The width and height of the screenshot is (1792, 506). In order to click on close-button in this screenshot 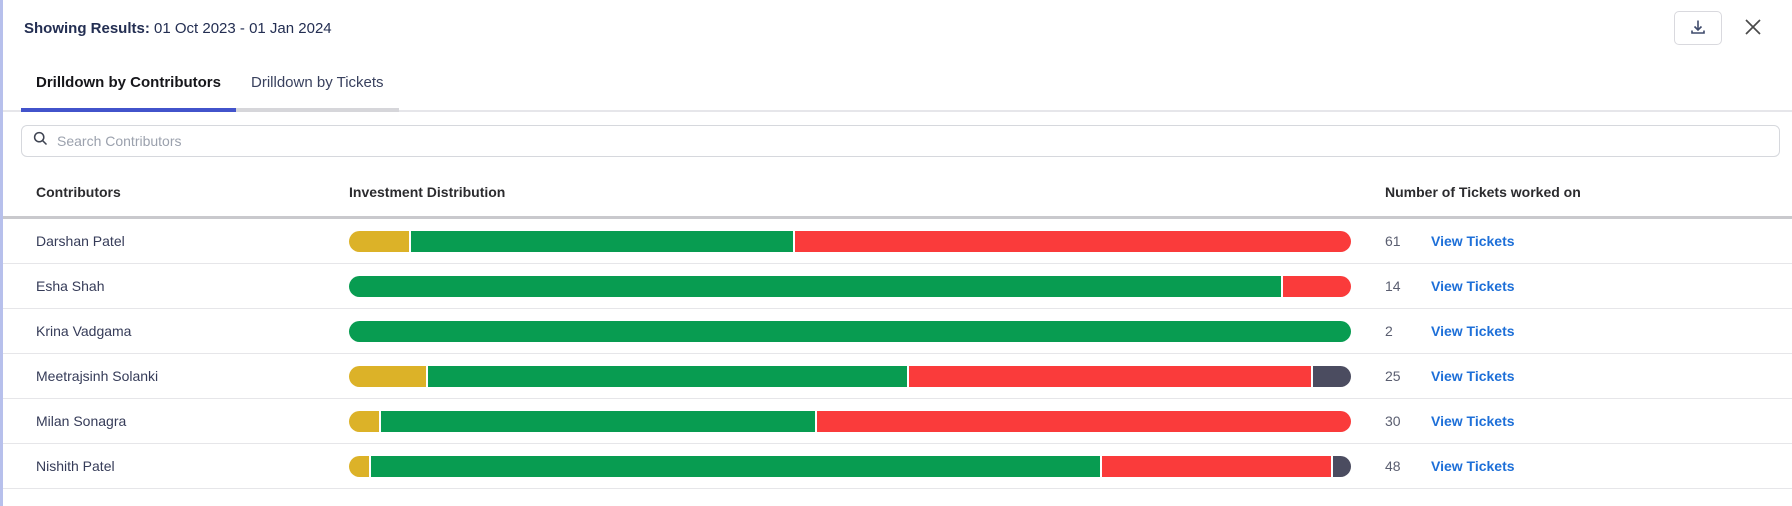, I will do `click(1753, 28)`.